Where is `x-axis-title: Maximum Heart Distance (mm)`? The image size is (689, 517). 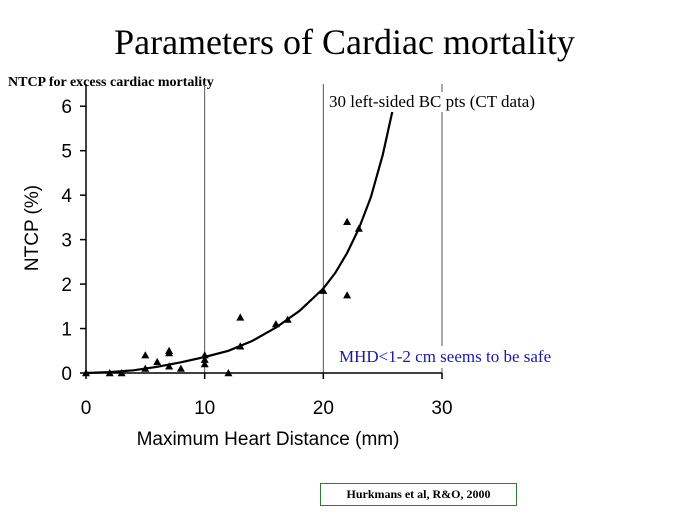 x-axis-title: Maximum Heart Distance (mm) is located at coordinates (268, 439).